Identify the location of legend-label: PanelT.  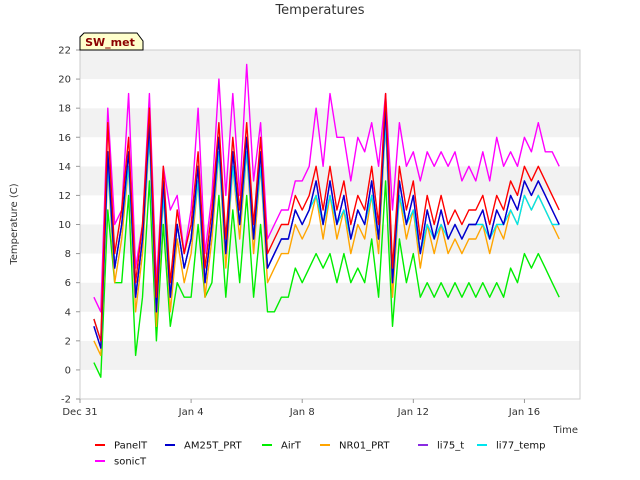
(131, 446).